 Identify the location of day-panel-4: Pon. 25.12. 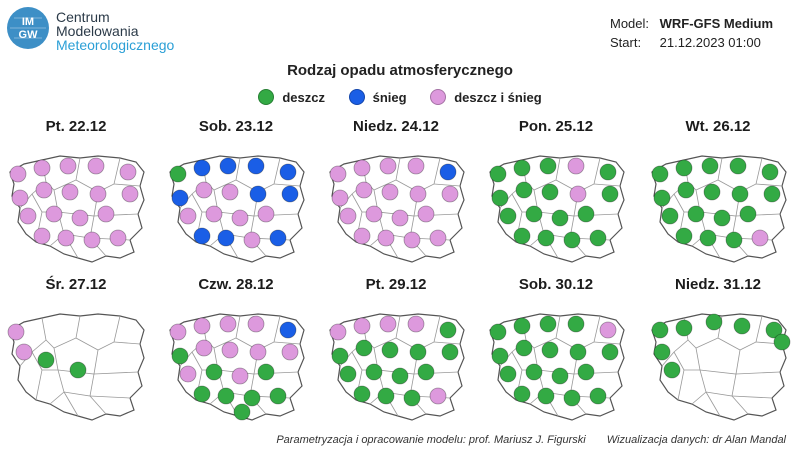
(556, 193).